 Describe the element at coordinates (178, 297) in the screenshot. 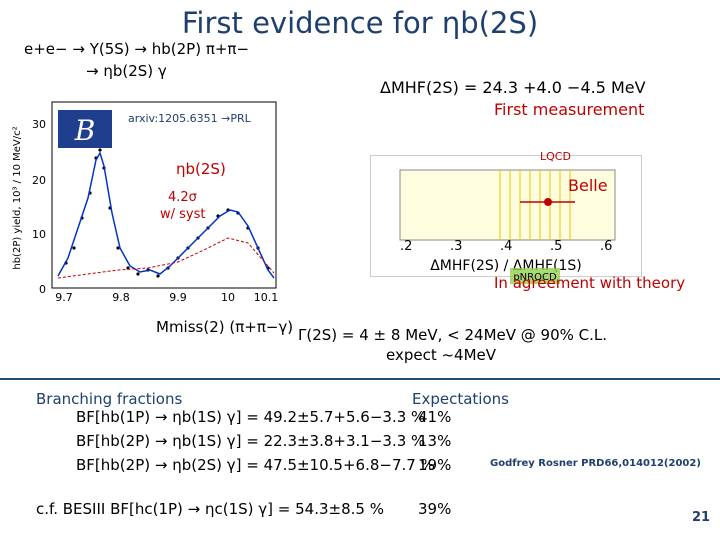

I see `x-tick: 9.9` at that location.